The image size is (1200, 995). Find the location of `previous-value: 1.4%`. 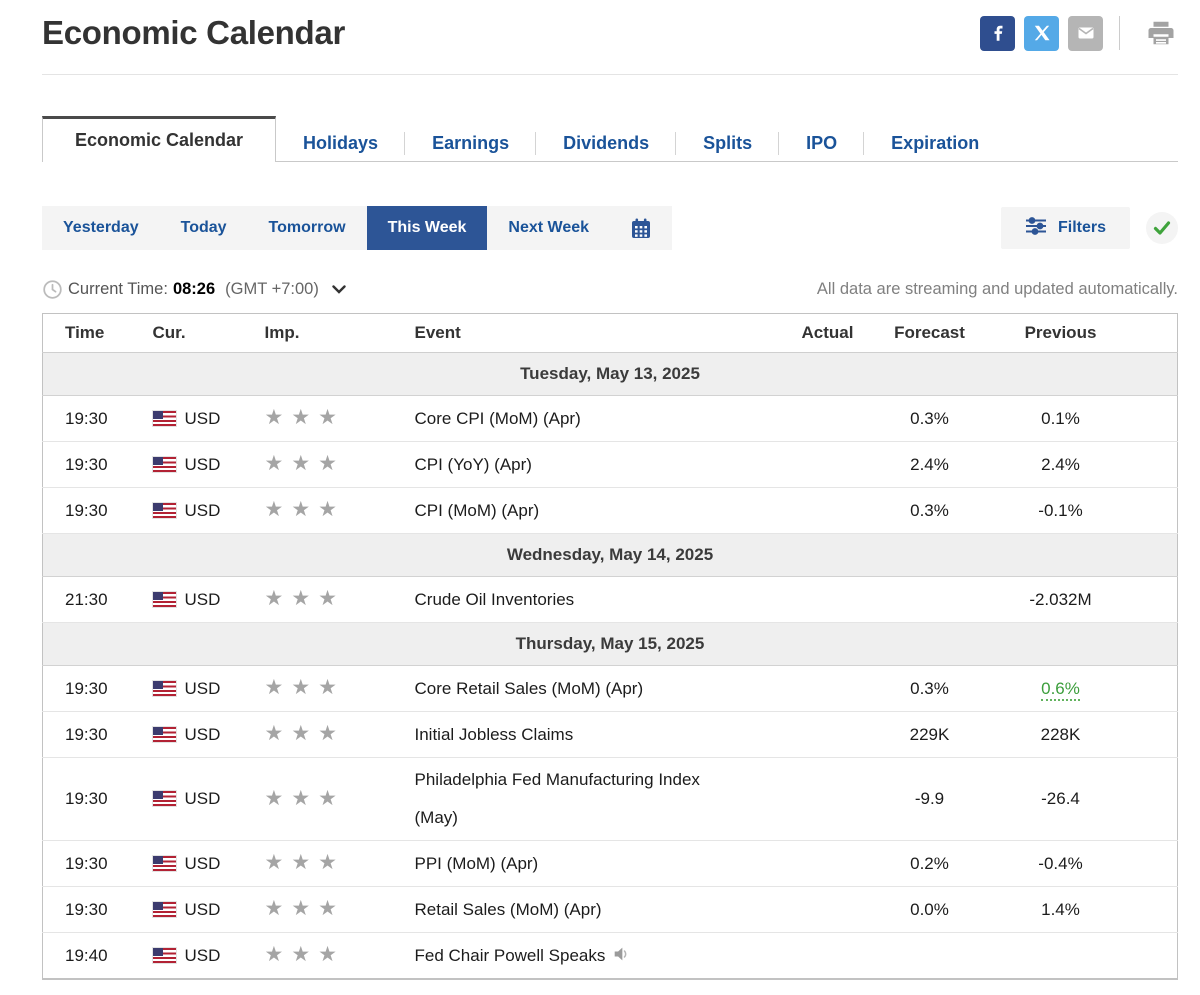

previous-value: 1.4% is located at coordinates (1060, 909).